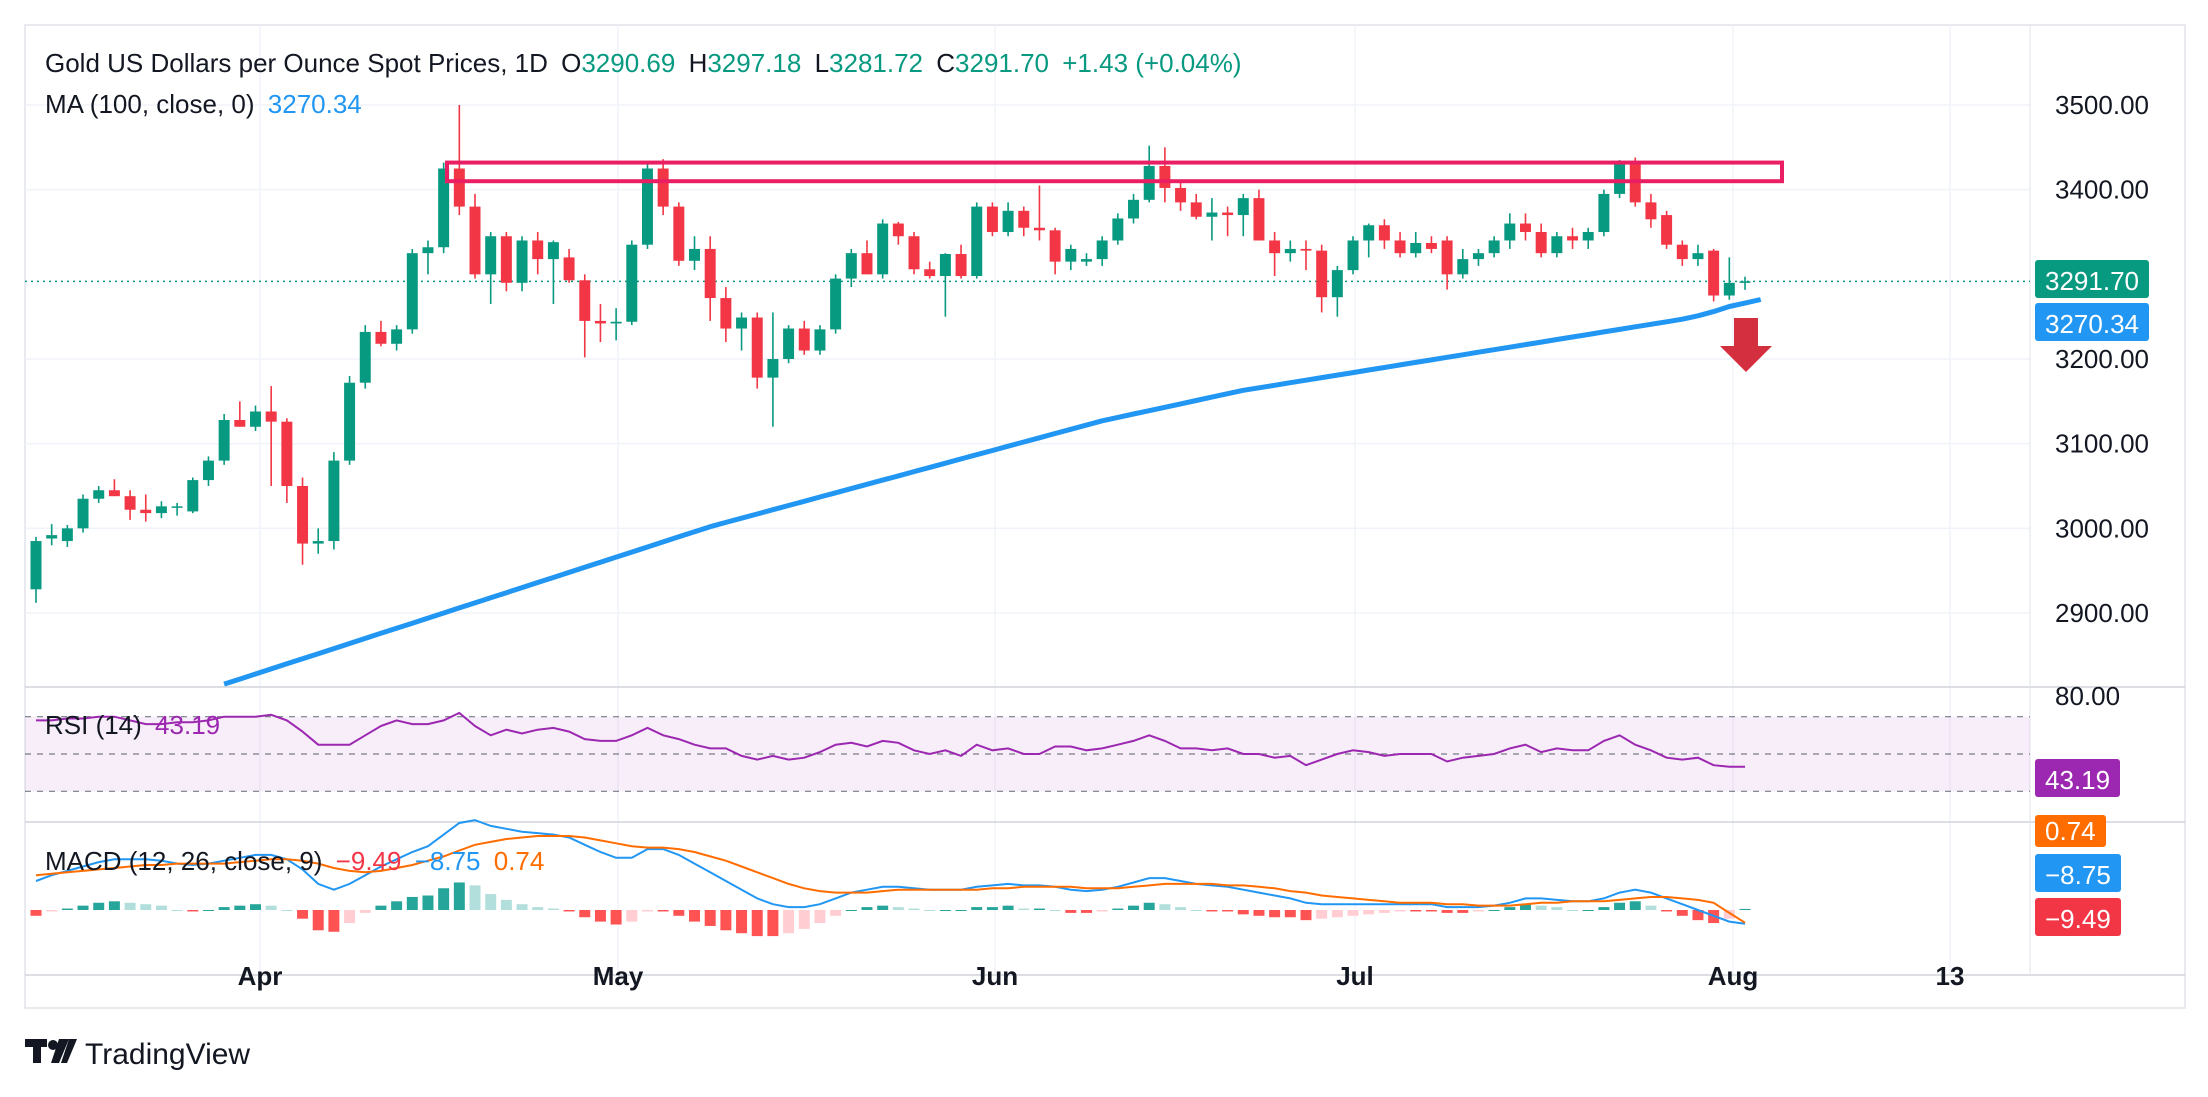 The width and height of the screenshot is (2208, 1097). What do you see at coordinates (314, 104) in the screenshot?
I see `ma-value: 3270.34` at bounding box center [314, 104].